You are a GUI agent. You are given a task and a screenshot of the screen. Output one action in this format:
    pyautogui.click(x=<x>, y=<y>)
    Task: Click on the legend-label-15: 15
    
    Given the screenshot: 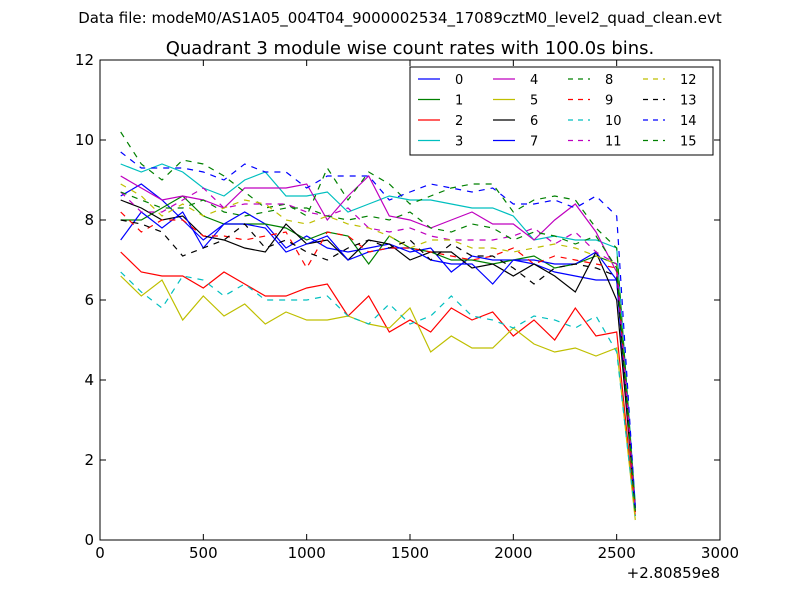 What is the action you would take?
    pyautogui.click(x=688, y=142)
    